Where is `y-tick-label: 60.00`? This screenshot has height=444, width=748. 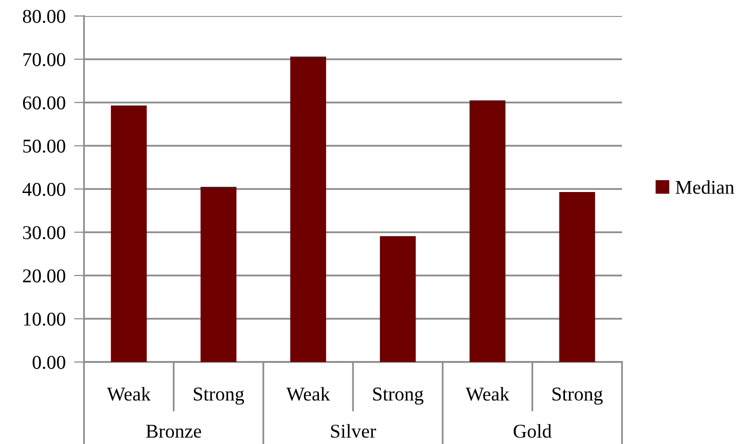 y-tick-label: 60.00 is located at coordinates (44, 103).